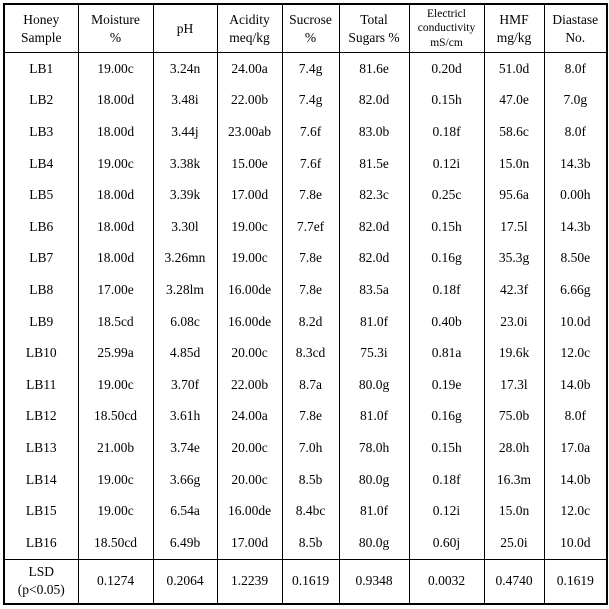 This screenshot has width=609, height=609. What do you see at coordinates (249, 163) in the screenshot?
I see `value-cell: 15.00e` at bounding box center [249, 163].